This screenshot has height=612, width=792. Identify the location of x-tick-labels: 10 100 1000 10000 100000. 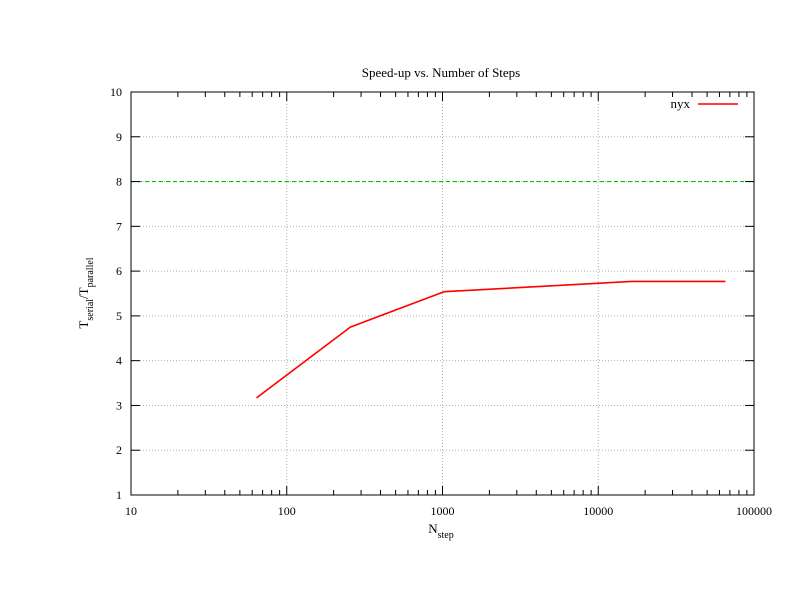
(448, 511).